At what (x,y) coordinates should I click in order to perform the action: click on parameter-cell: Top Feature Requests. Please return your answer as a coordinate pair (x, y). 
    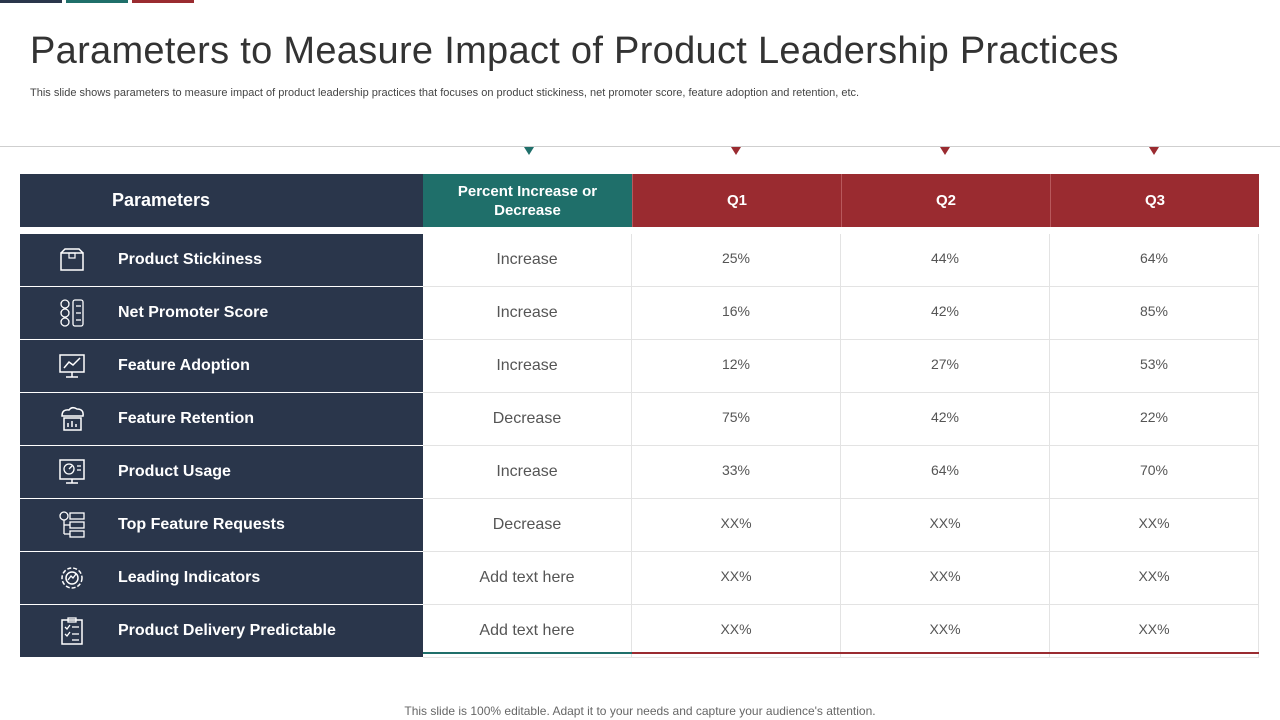
    Looking at the image, I should click on (221, 525).